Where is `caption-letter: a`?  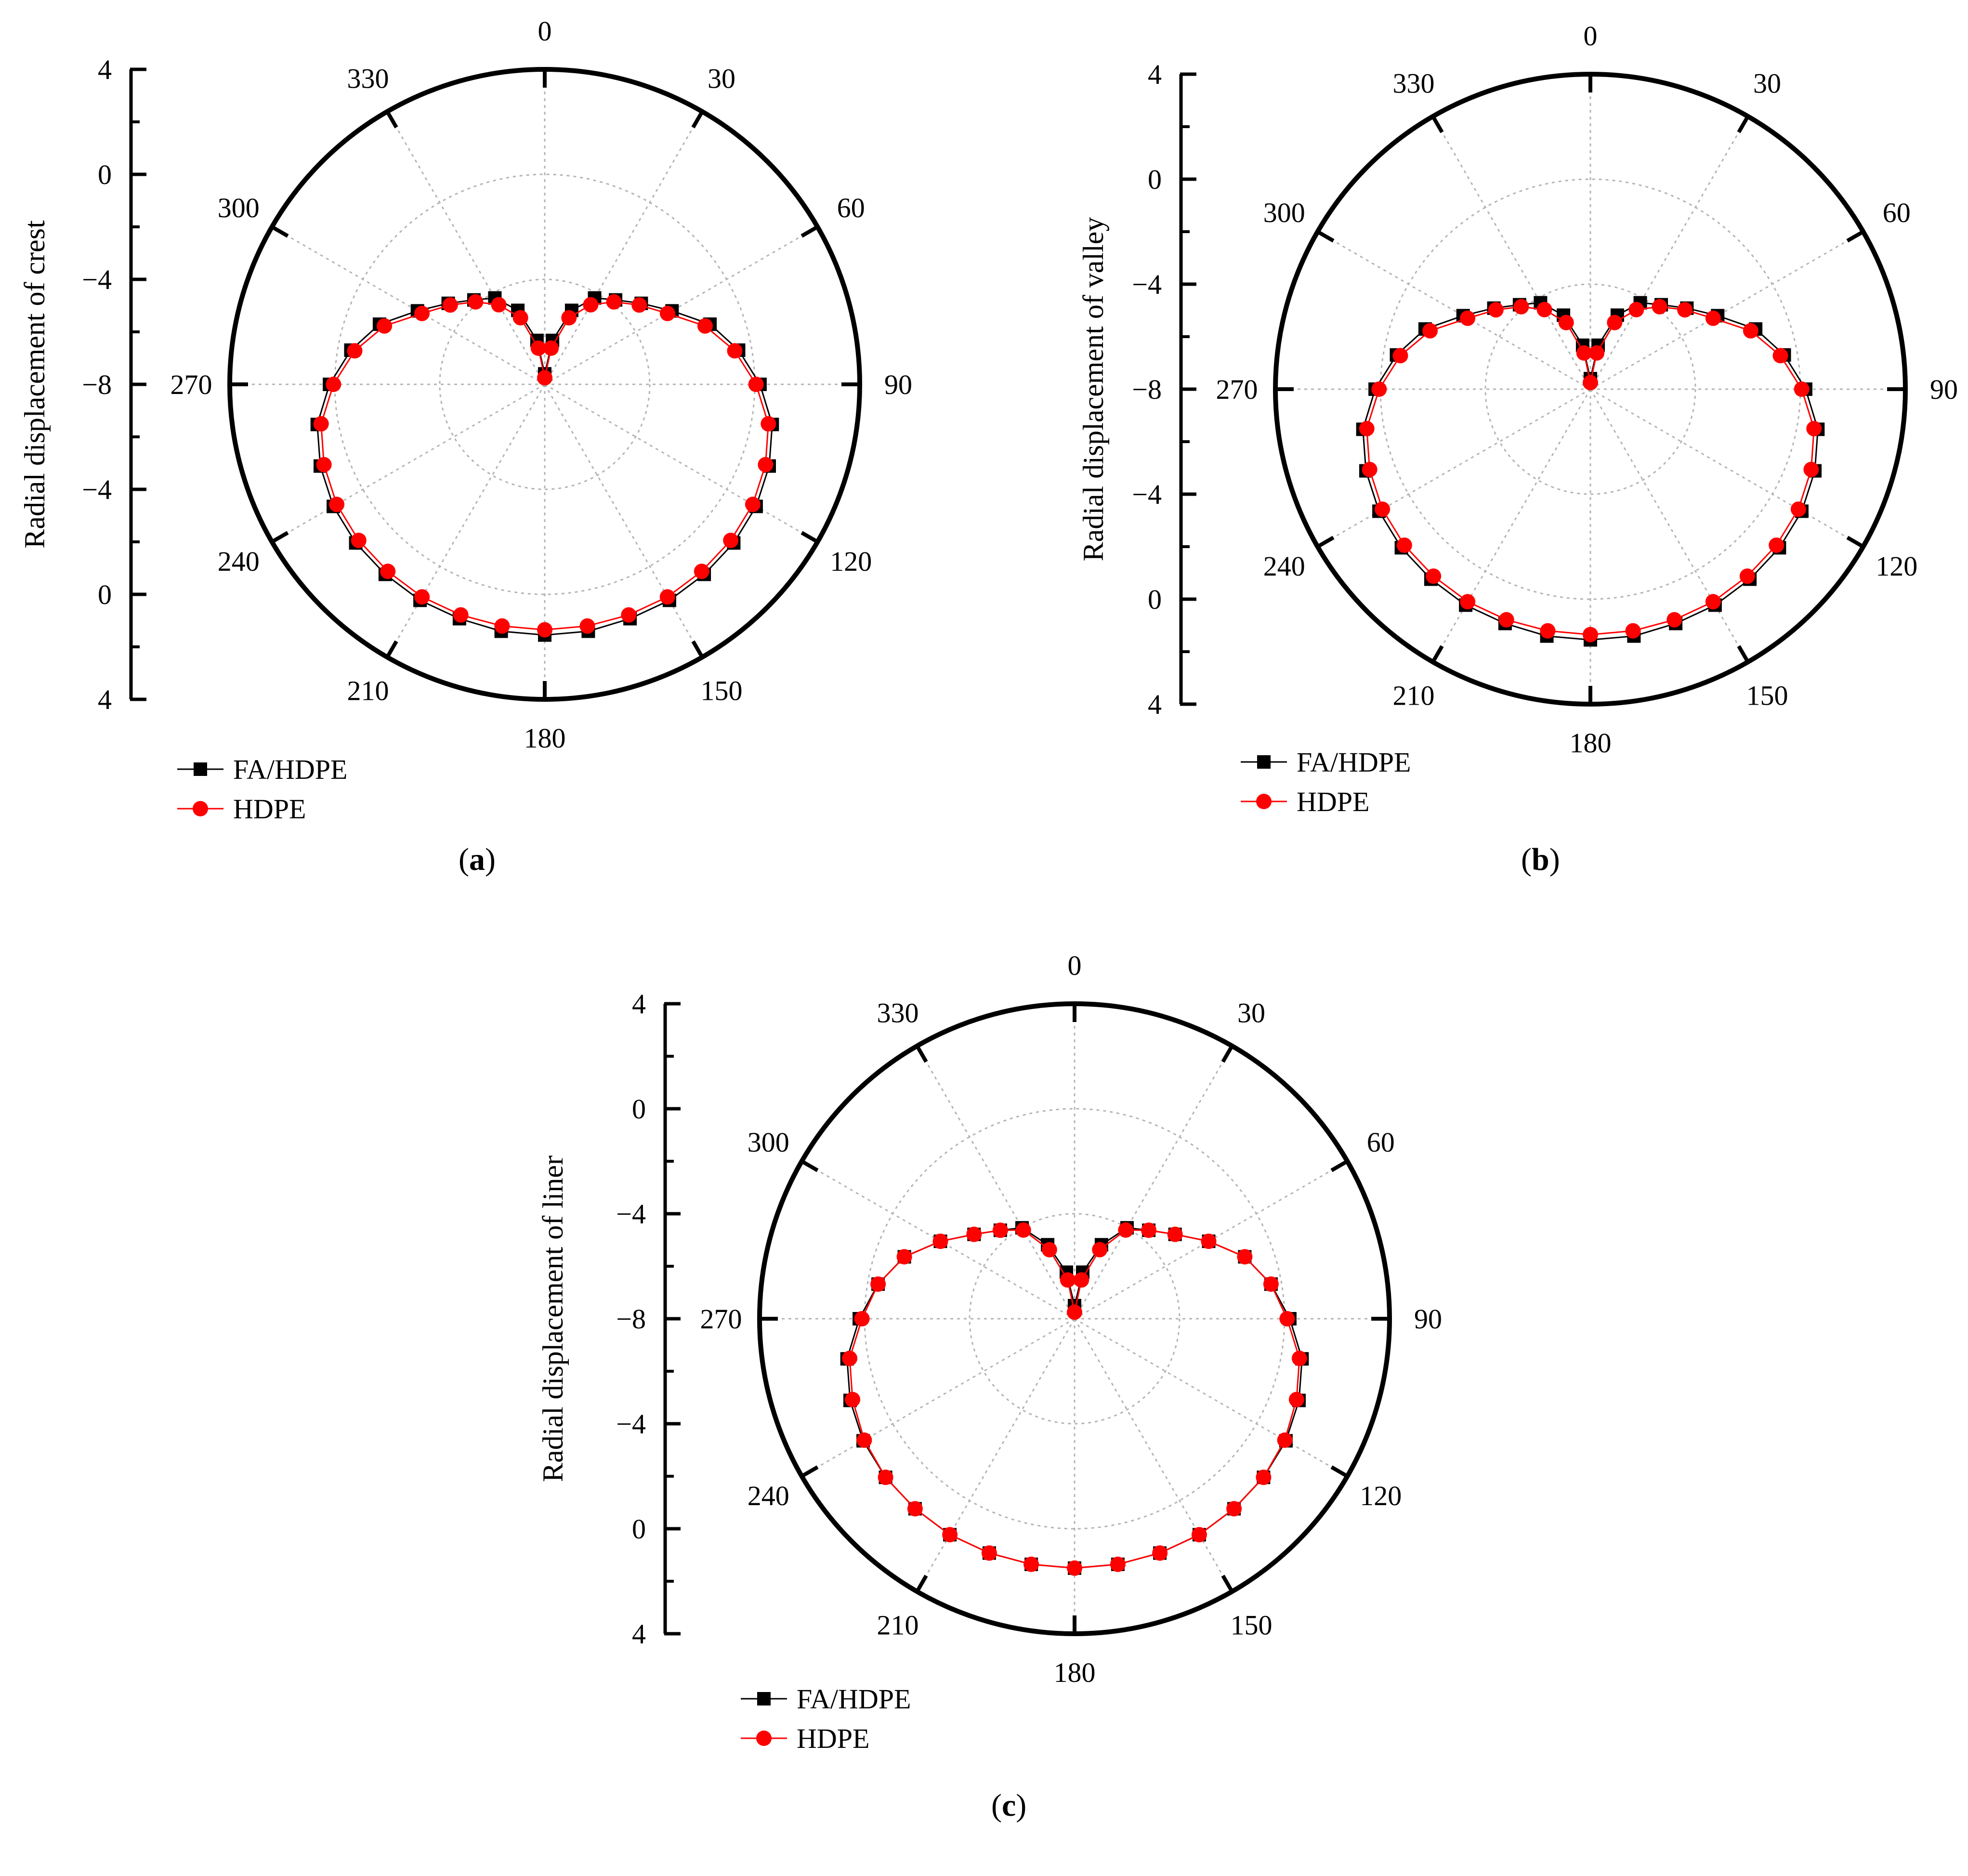 caption-letter: a is located at coordinates (477, 859).